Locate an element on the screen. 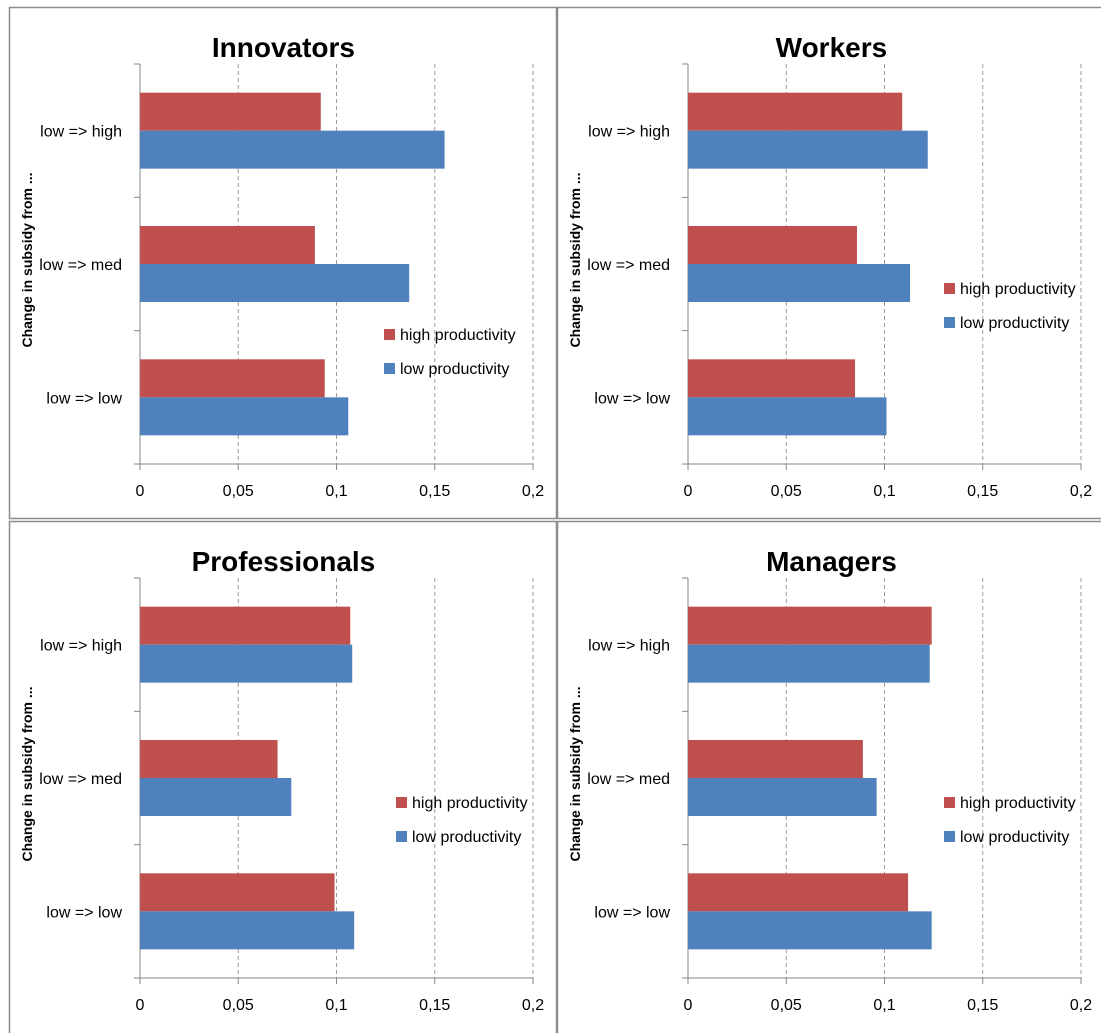  chart-title: Managers is located at coordinates (831, 561).